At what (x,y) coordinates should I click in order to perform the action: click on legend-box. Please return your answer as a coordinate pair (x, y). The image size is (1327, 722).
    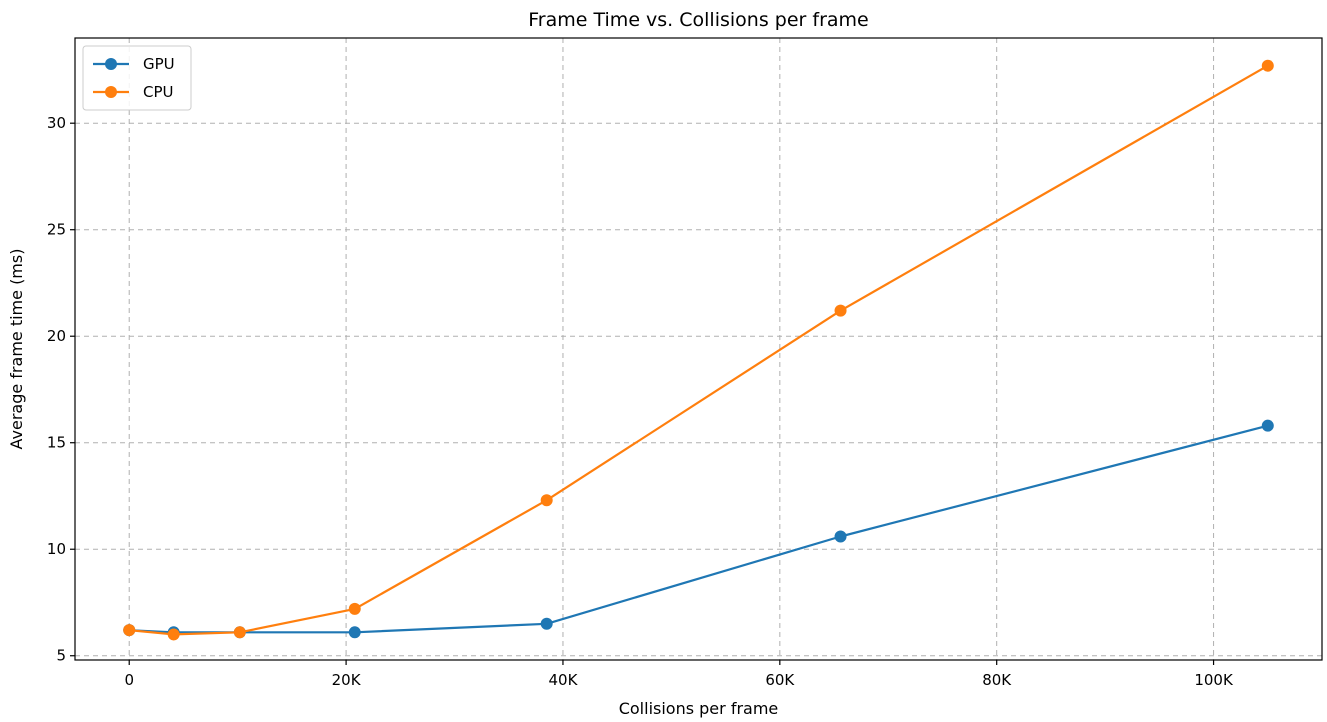
    Looking at the image, I should click on (137, 78).